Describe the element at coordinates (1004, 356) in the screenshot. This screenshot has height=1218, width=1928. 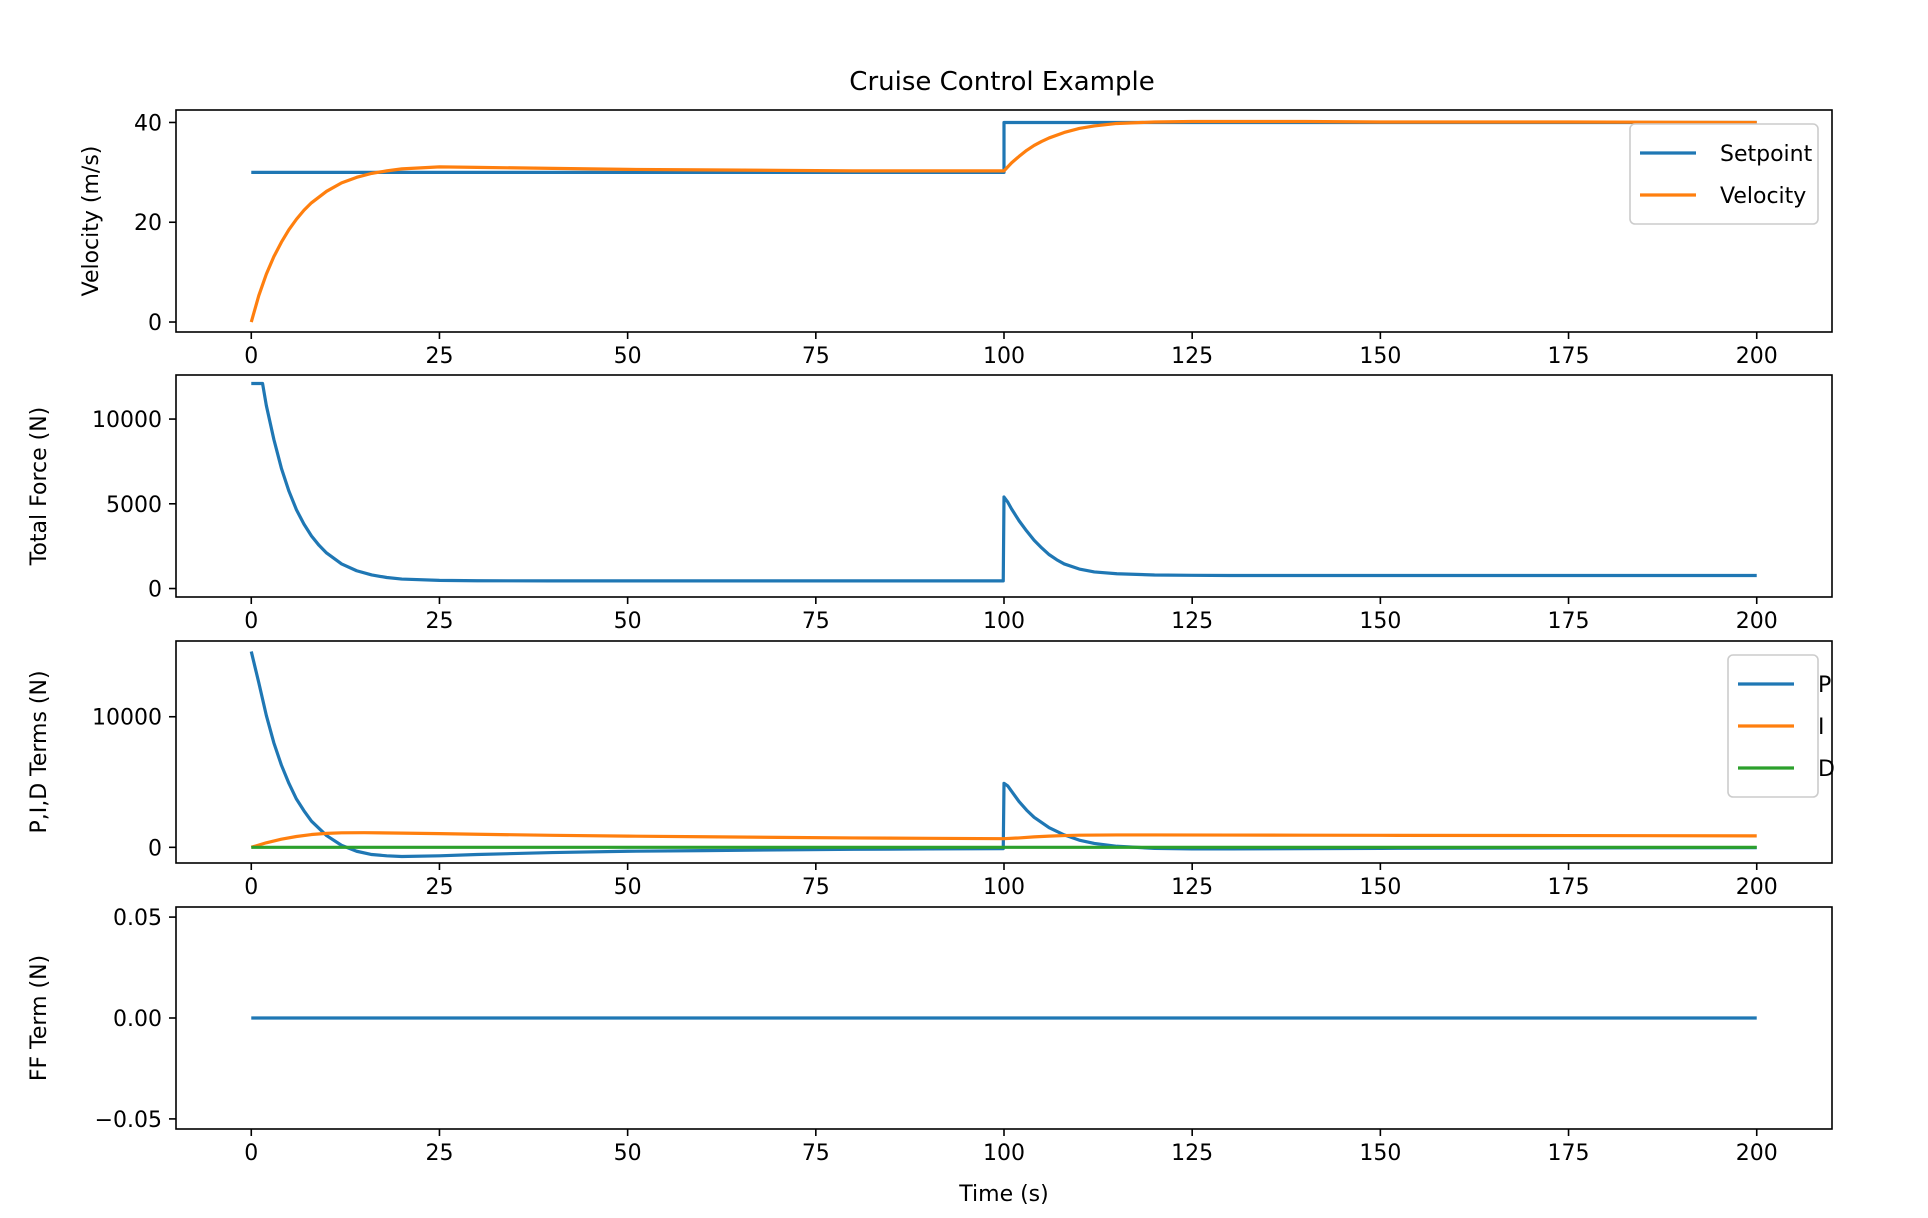
I see `velocity-x-tick-label: 100` at that location.